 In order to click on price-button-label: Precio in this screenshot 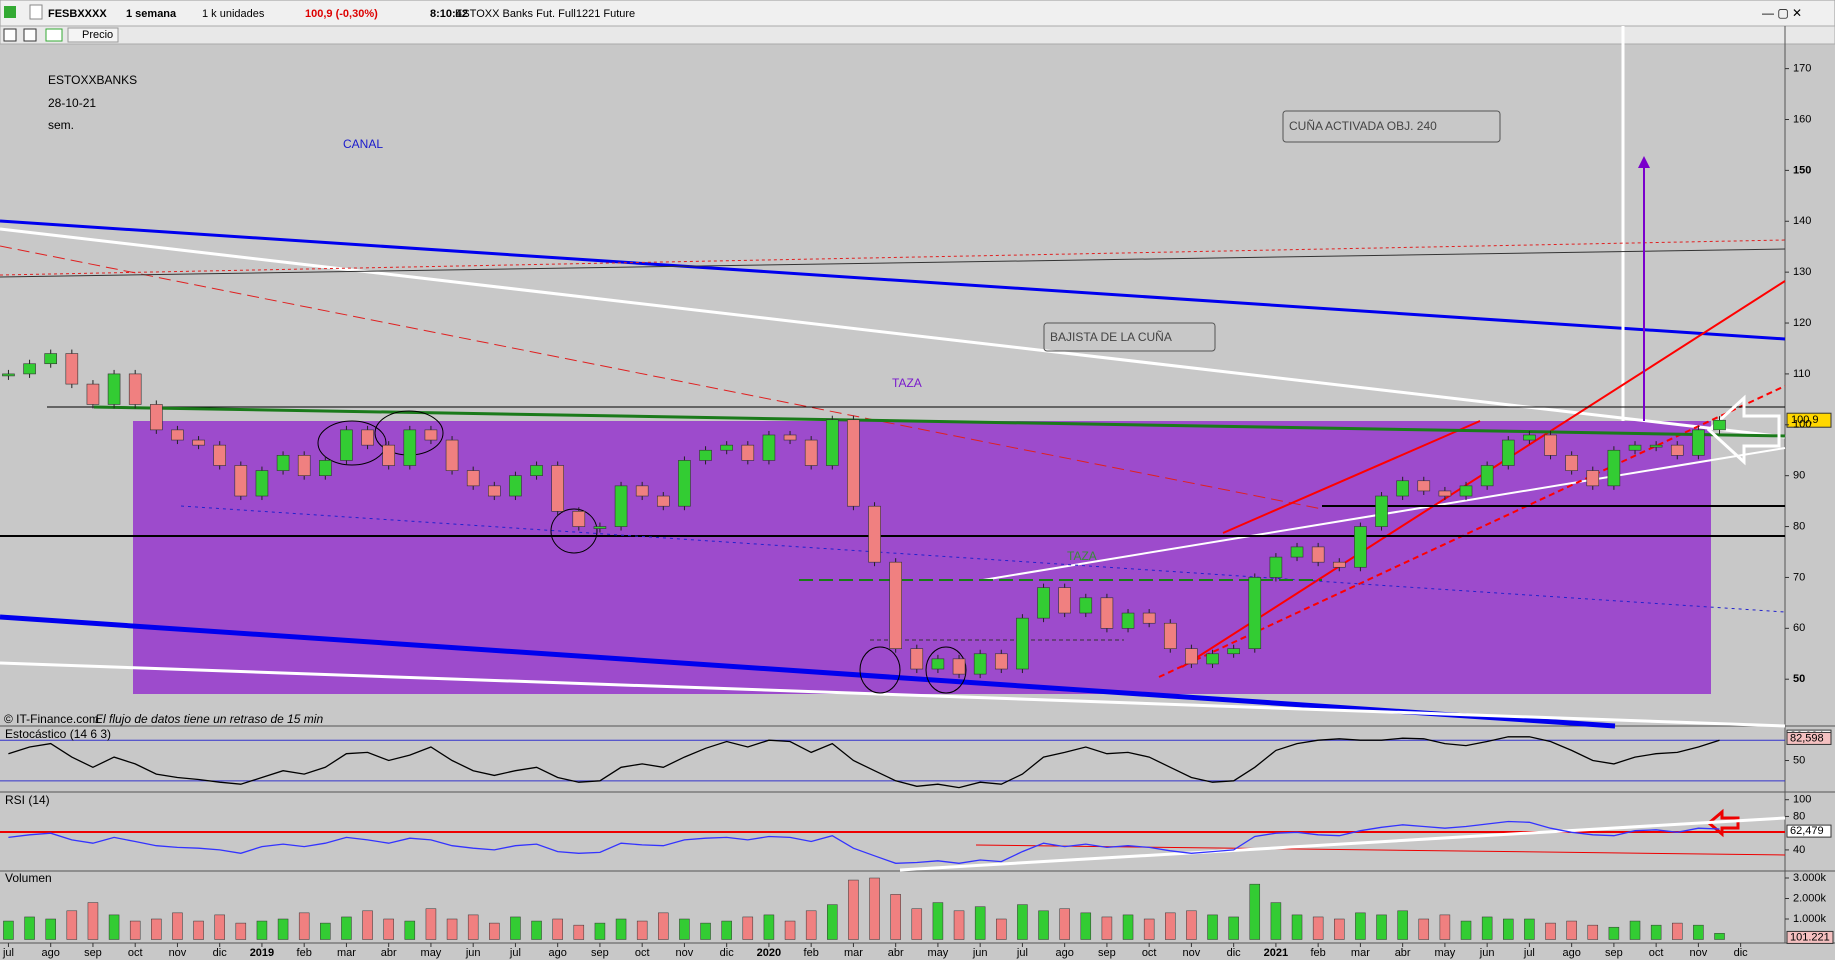, I will do `click(97, 35)`.